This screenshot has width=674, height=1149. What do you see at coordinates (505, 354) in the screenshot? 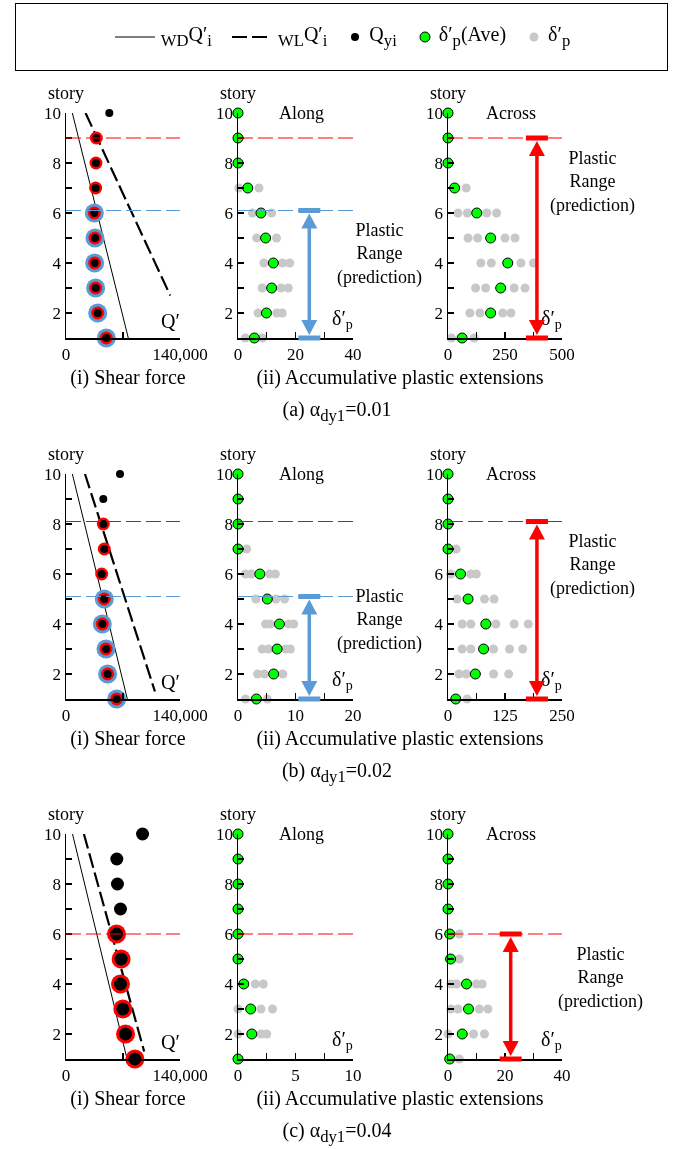
I see `x-tick-label: 250` at bounding box center [505, 354].